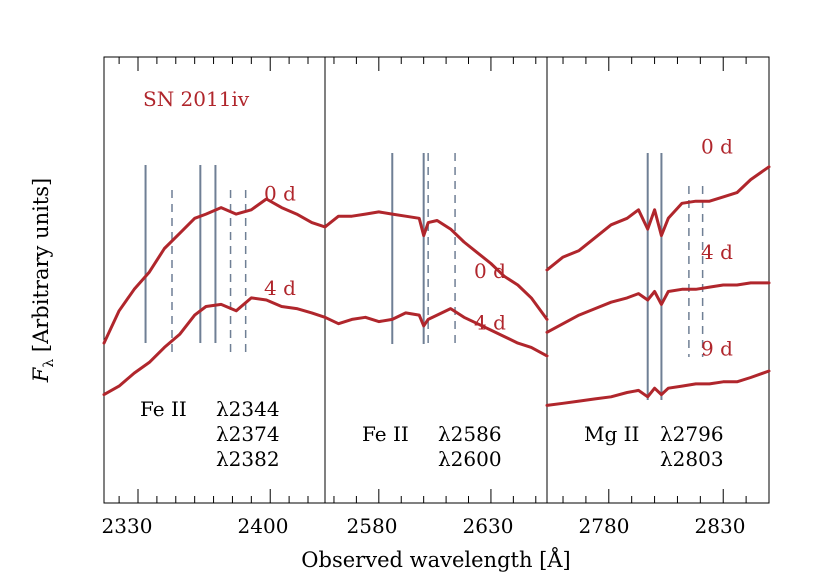  What do you see at coordinates (658, 388) in the screenshot?
I see `spectrum-panel3-9d` at bounding box center [658, 388].